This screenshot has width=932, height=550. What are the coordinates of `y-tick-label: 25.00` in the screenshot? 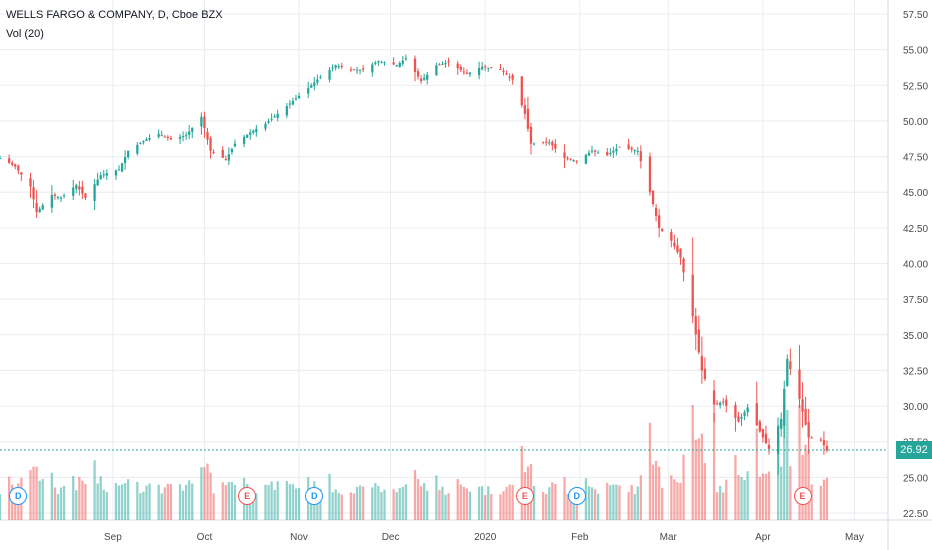 It's located at (915, 478).